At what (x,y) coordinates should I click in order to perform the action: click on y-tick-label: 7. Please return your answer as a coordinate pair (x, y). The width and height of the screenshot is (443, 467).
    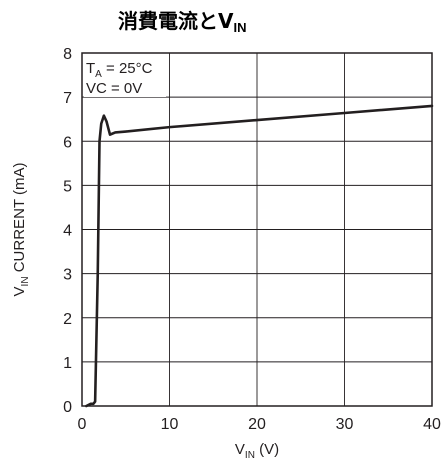
    Looking at the image, I should click on (67, 98).